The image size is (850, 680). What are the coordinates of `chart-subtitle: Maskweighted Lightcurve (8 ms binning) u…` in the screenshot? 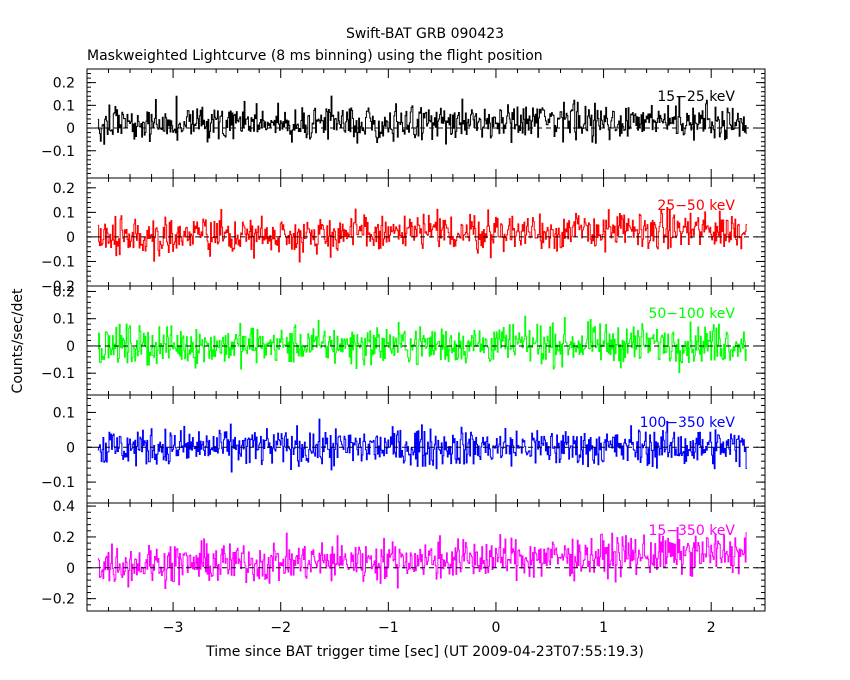 It's located at (315, 56).